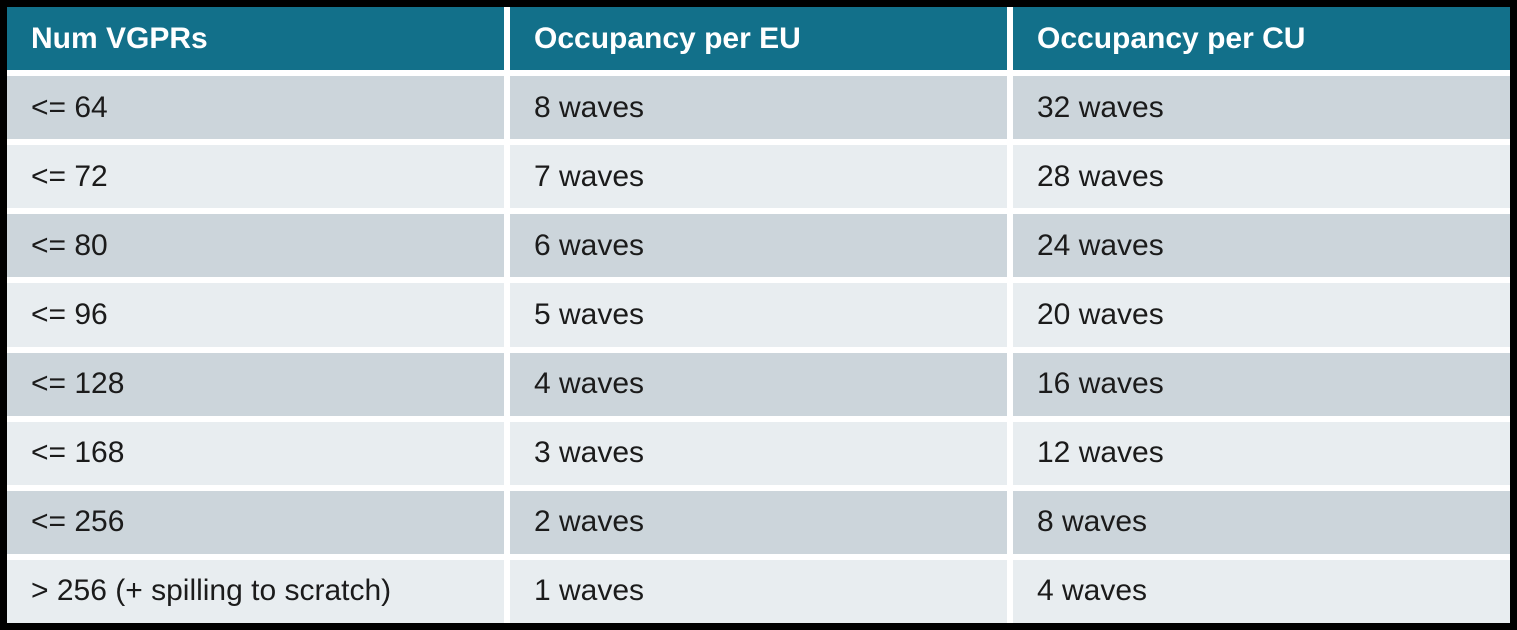 This screenshot has width=1517, height=630. Describe the element at coordinates (1261, 384) in the screenshot. I see `cell-occupancy-per-cu: 16 waves` at that location.